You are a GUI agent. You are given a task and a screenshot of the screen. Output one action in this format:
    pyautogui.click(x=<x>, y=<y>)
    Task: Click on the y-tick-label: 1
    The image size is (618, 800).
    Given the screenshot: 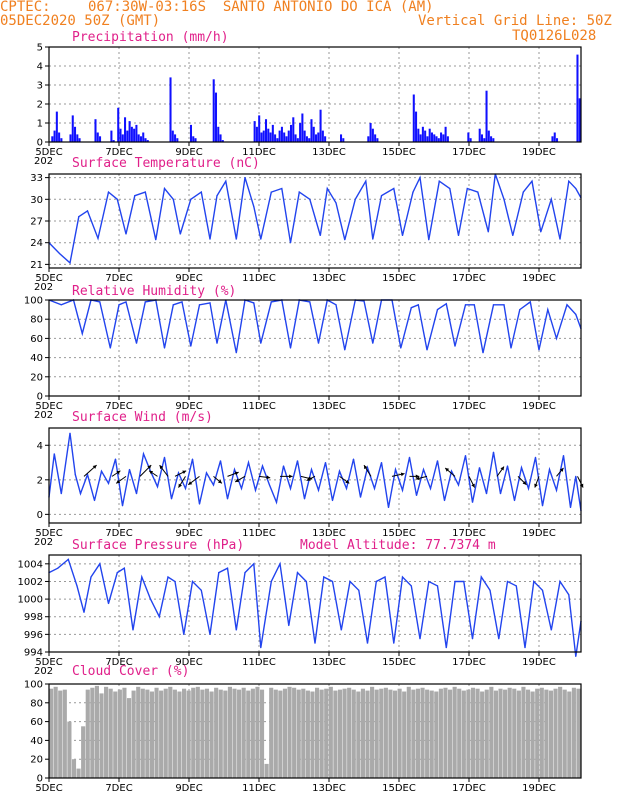 What is the action you would take?
    pyautogui.click(x=40, y=124)
    